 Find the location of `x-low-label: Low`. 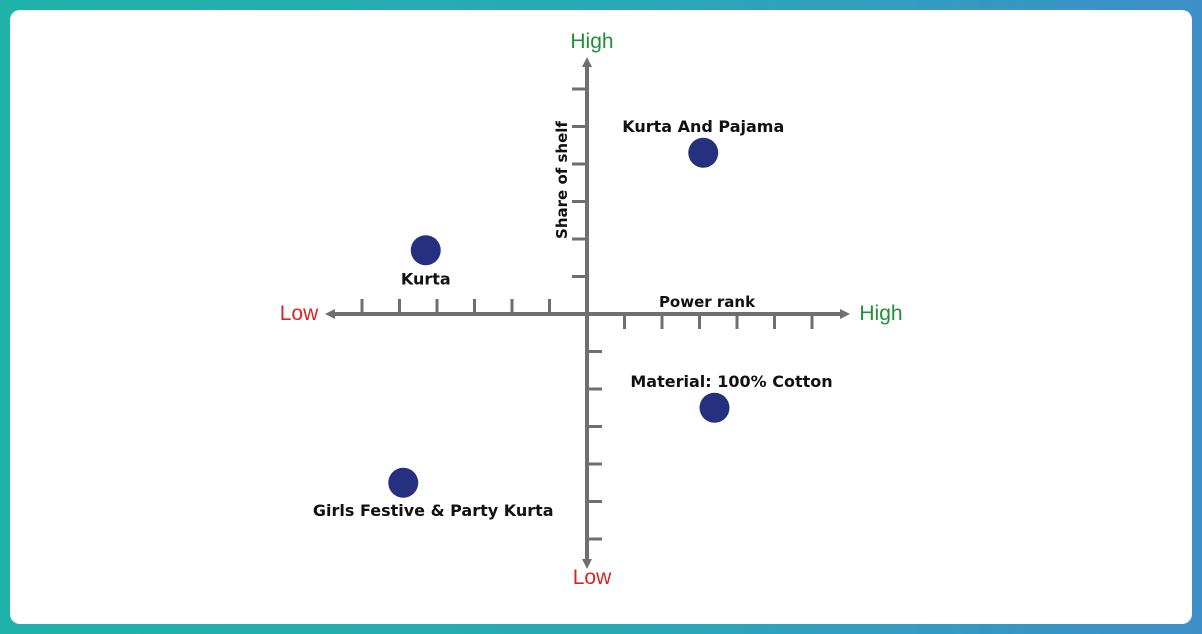

x-low-label: Low is located at coordinates (299, 313).